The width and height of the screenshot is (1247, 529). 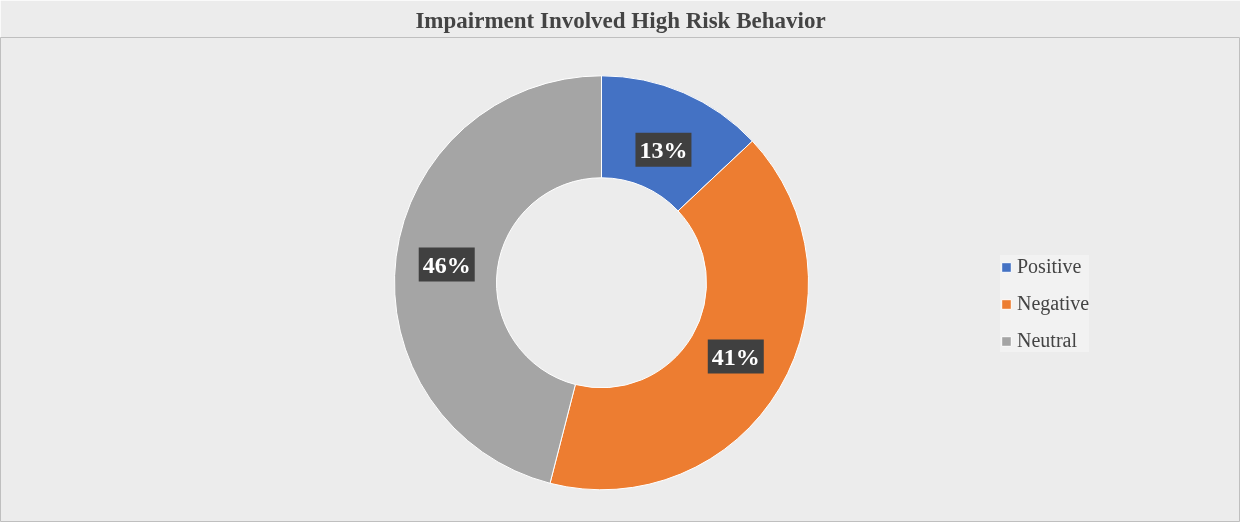 I want to click on data-label: 13%, so click(x=663, y=149).